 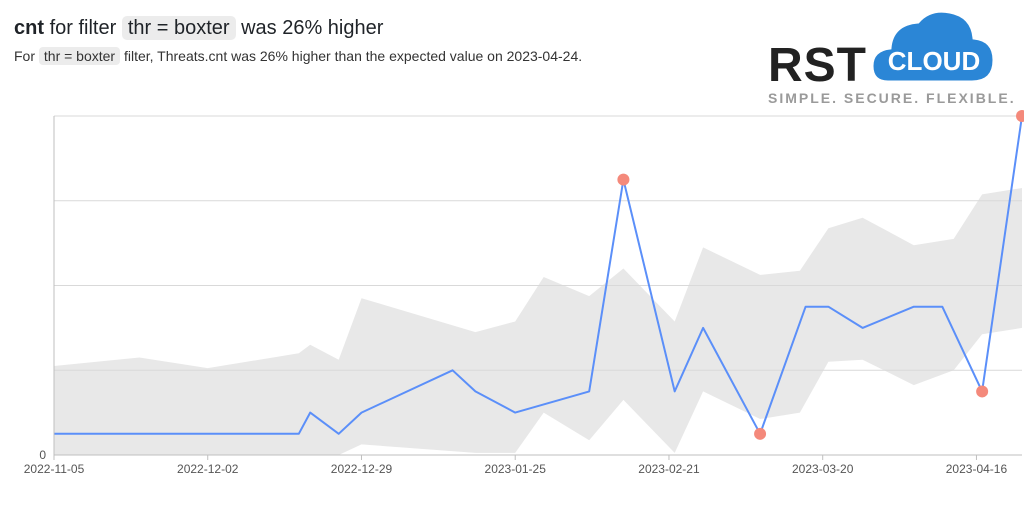 I want to click on x-tick-label: 2023-03-20, so click(x=823, y=469).